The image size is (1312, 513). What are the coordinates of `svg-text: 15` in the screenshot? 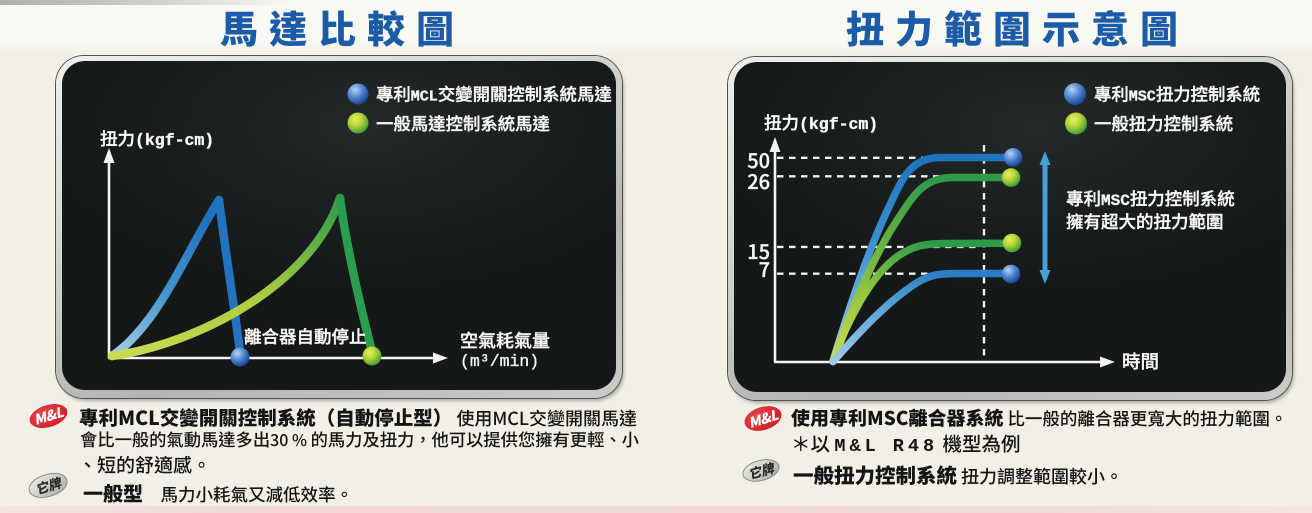 It's located at (758, 250).